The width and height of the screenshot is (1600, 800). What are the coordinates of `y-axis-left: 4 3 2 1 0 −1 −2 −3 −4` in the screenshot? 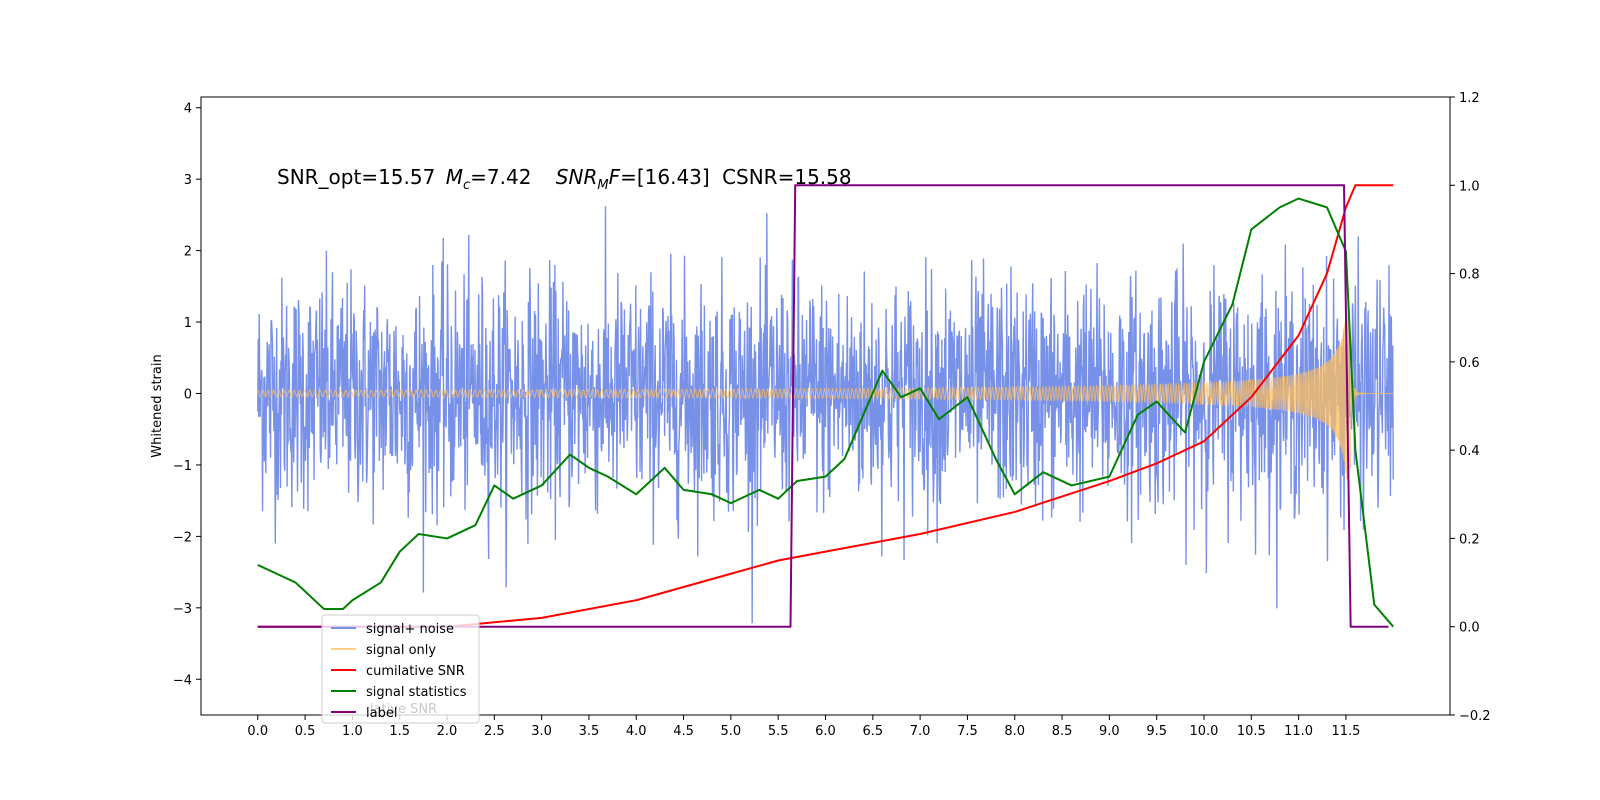 It's located at (187, 395).